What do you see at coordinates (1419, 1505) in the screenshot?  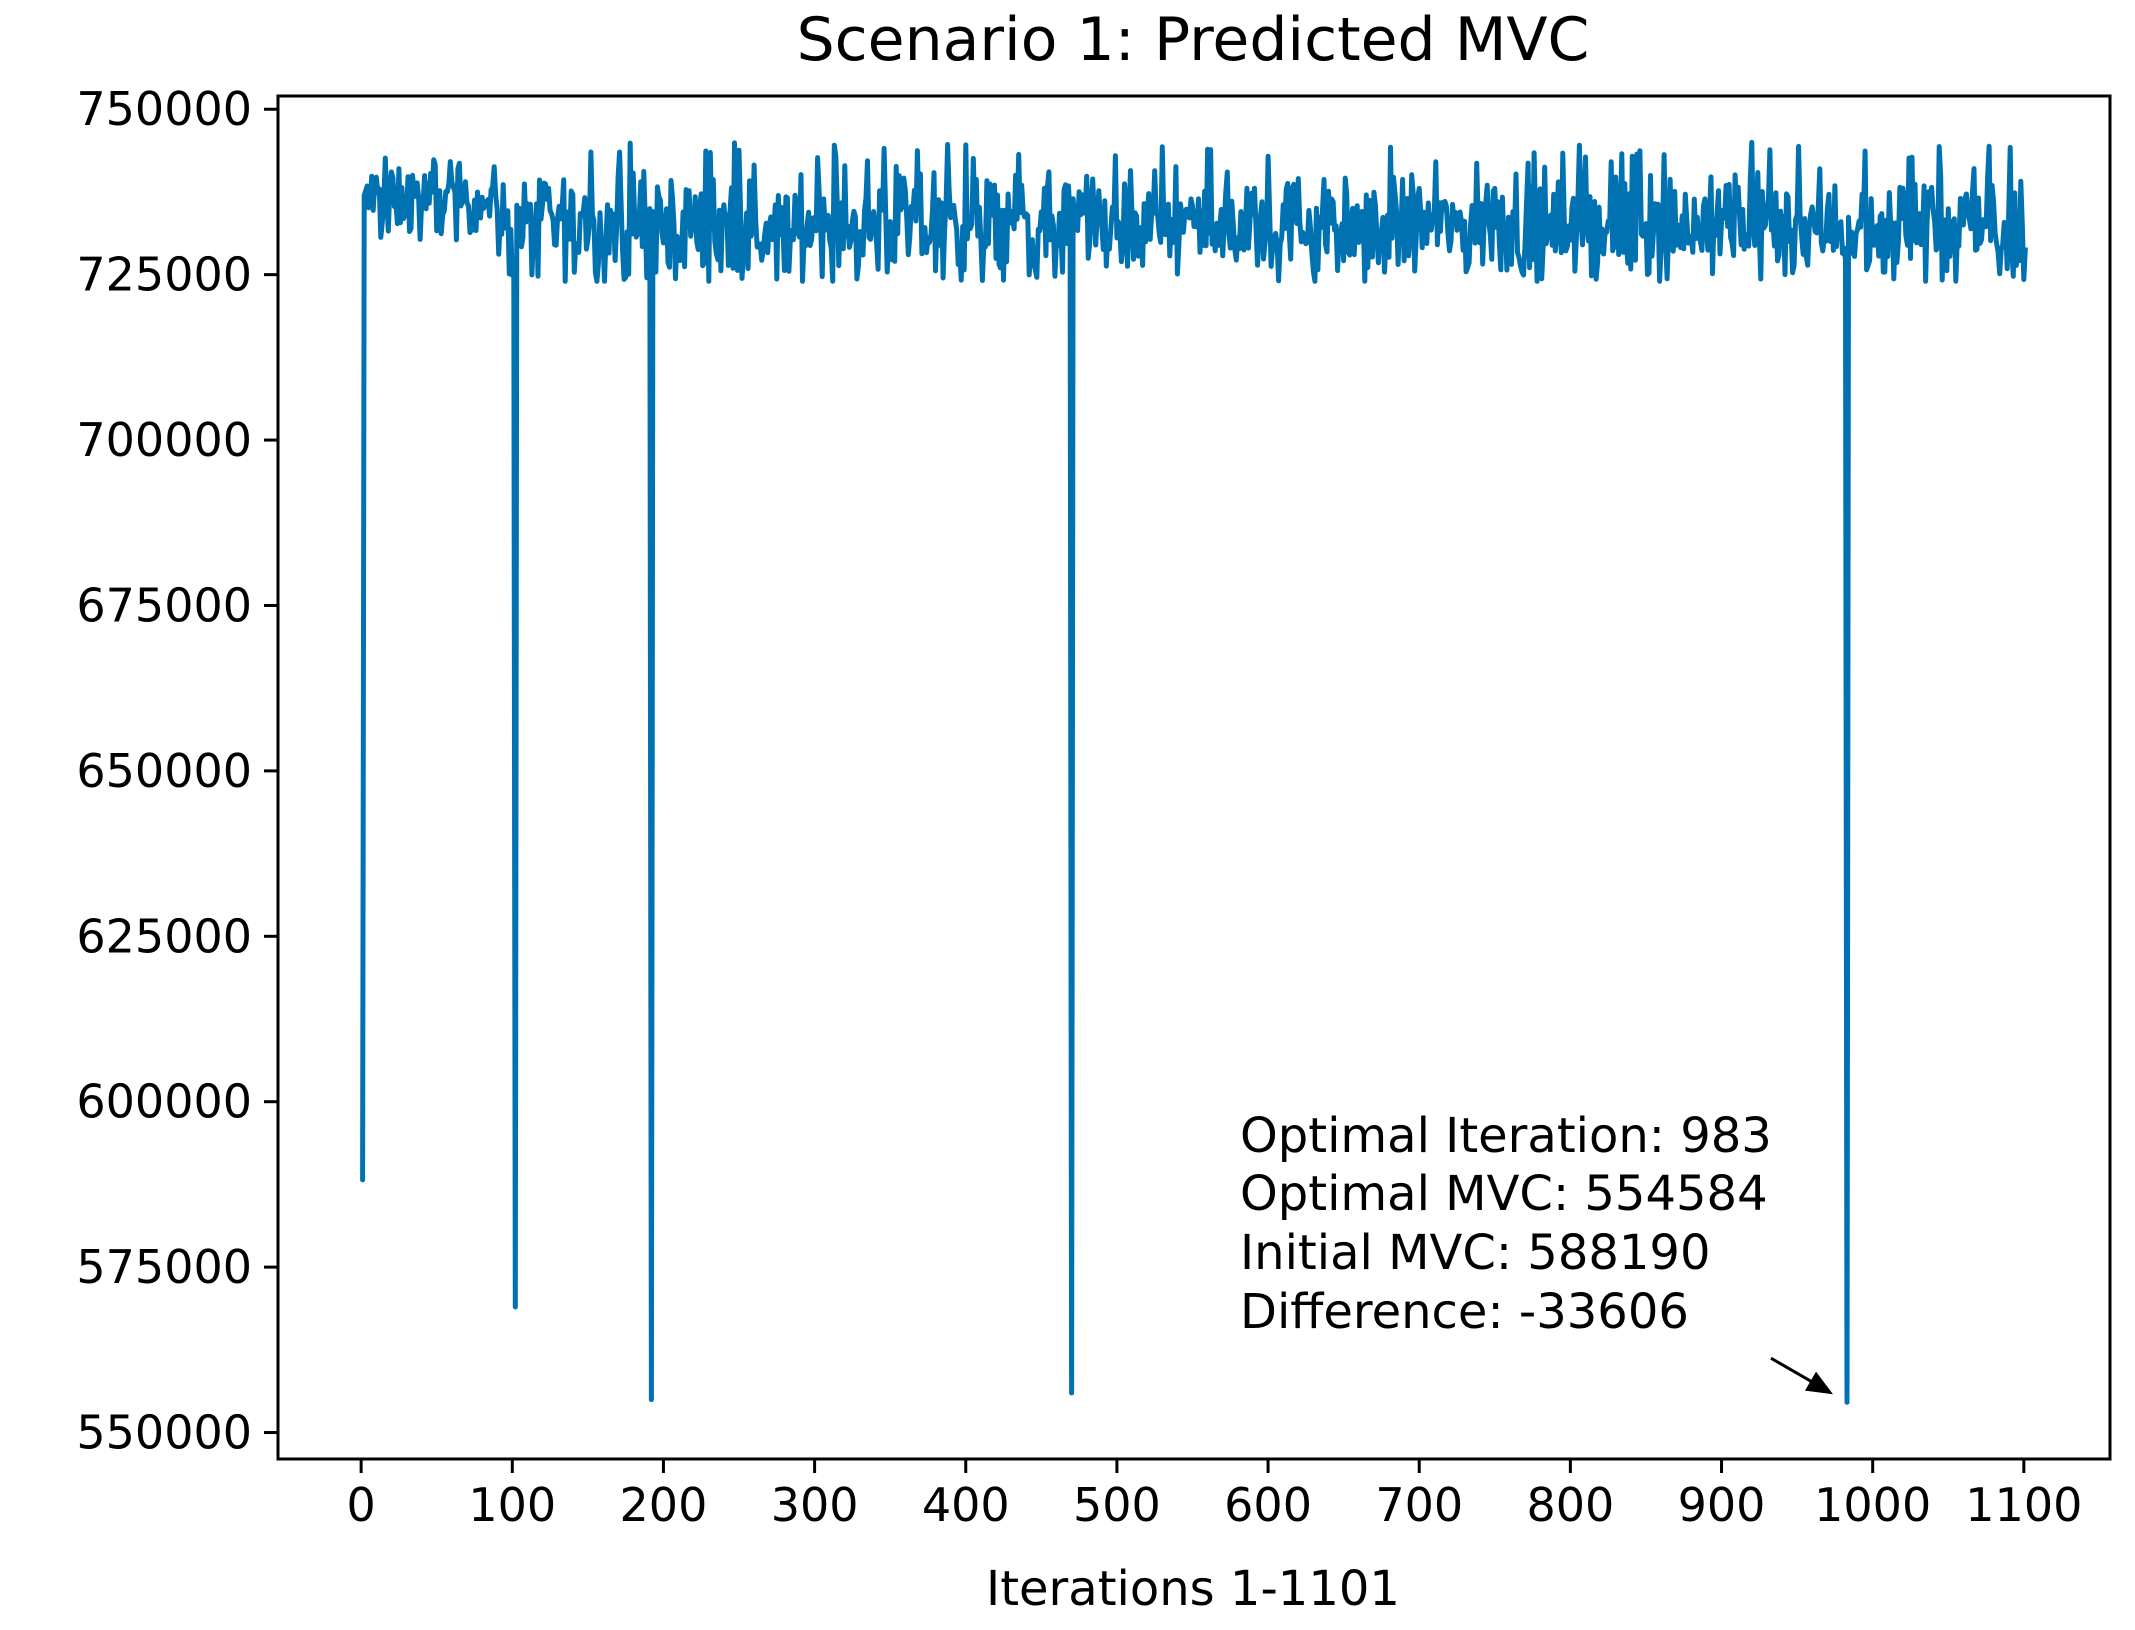 I see `x-tick-label: 700` at bounding box center [1419, 1505].